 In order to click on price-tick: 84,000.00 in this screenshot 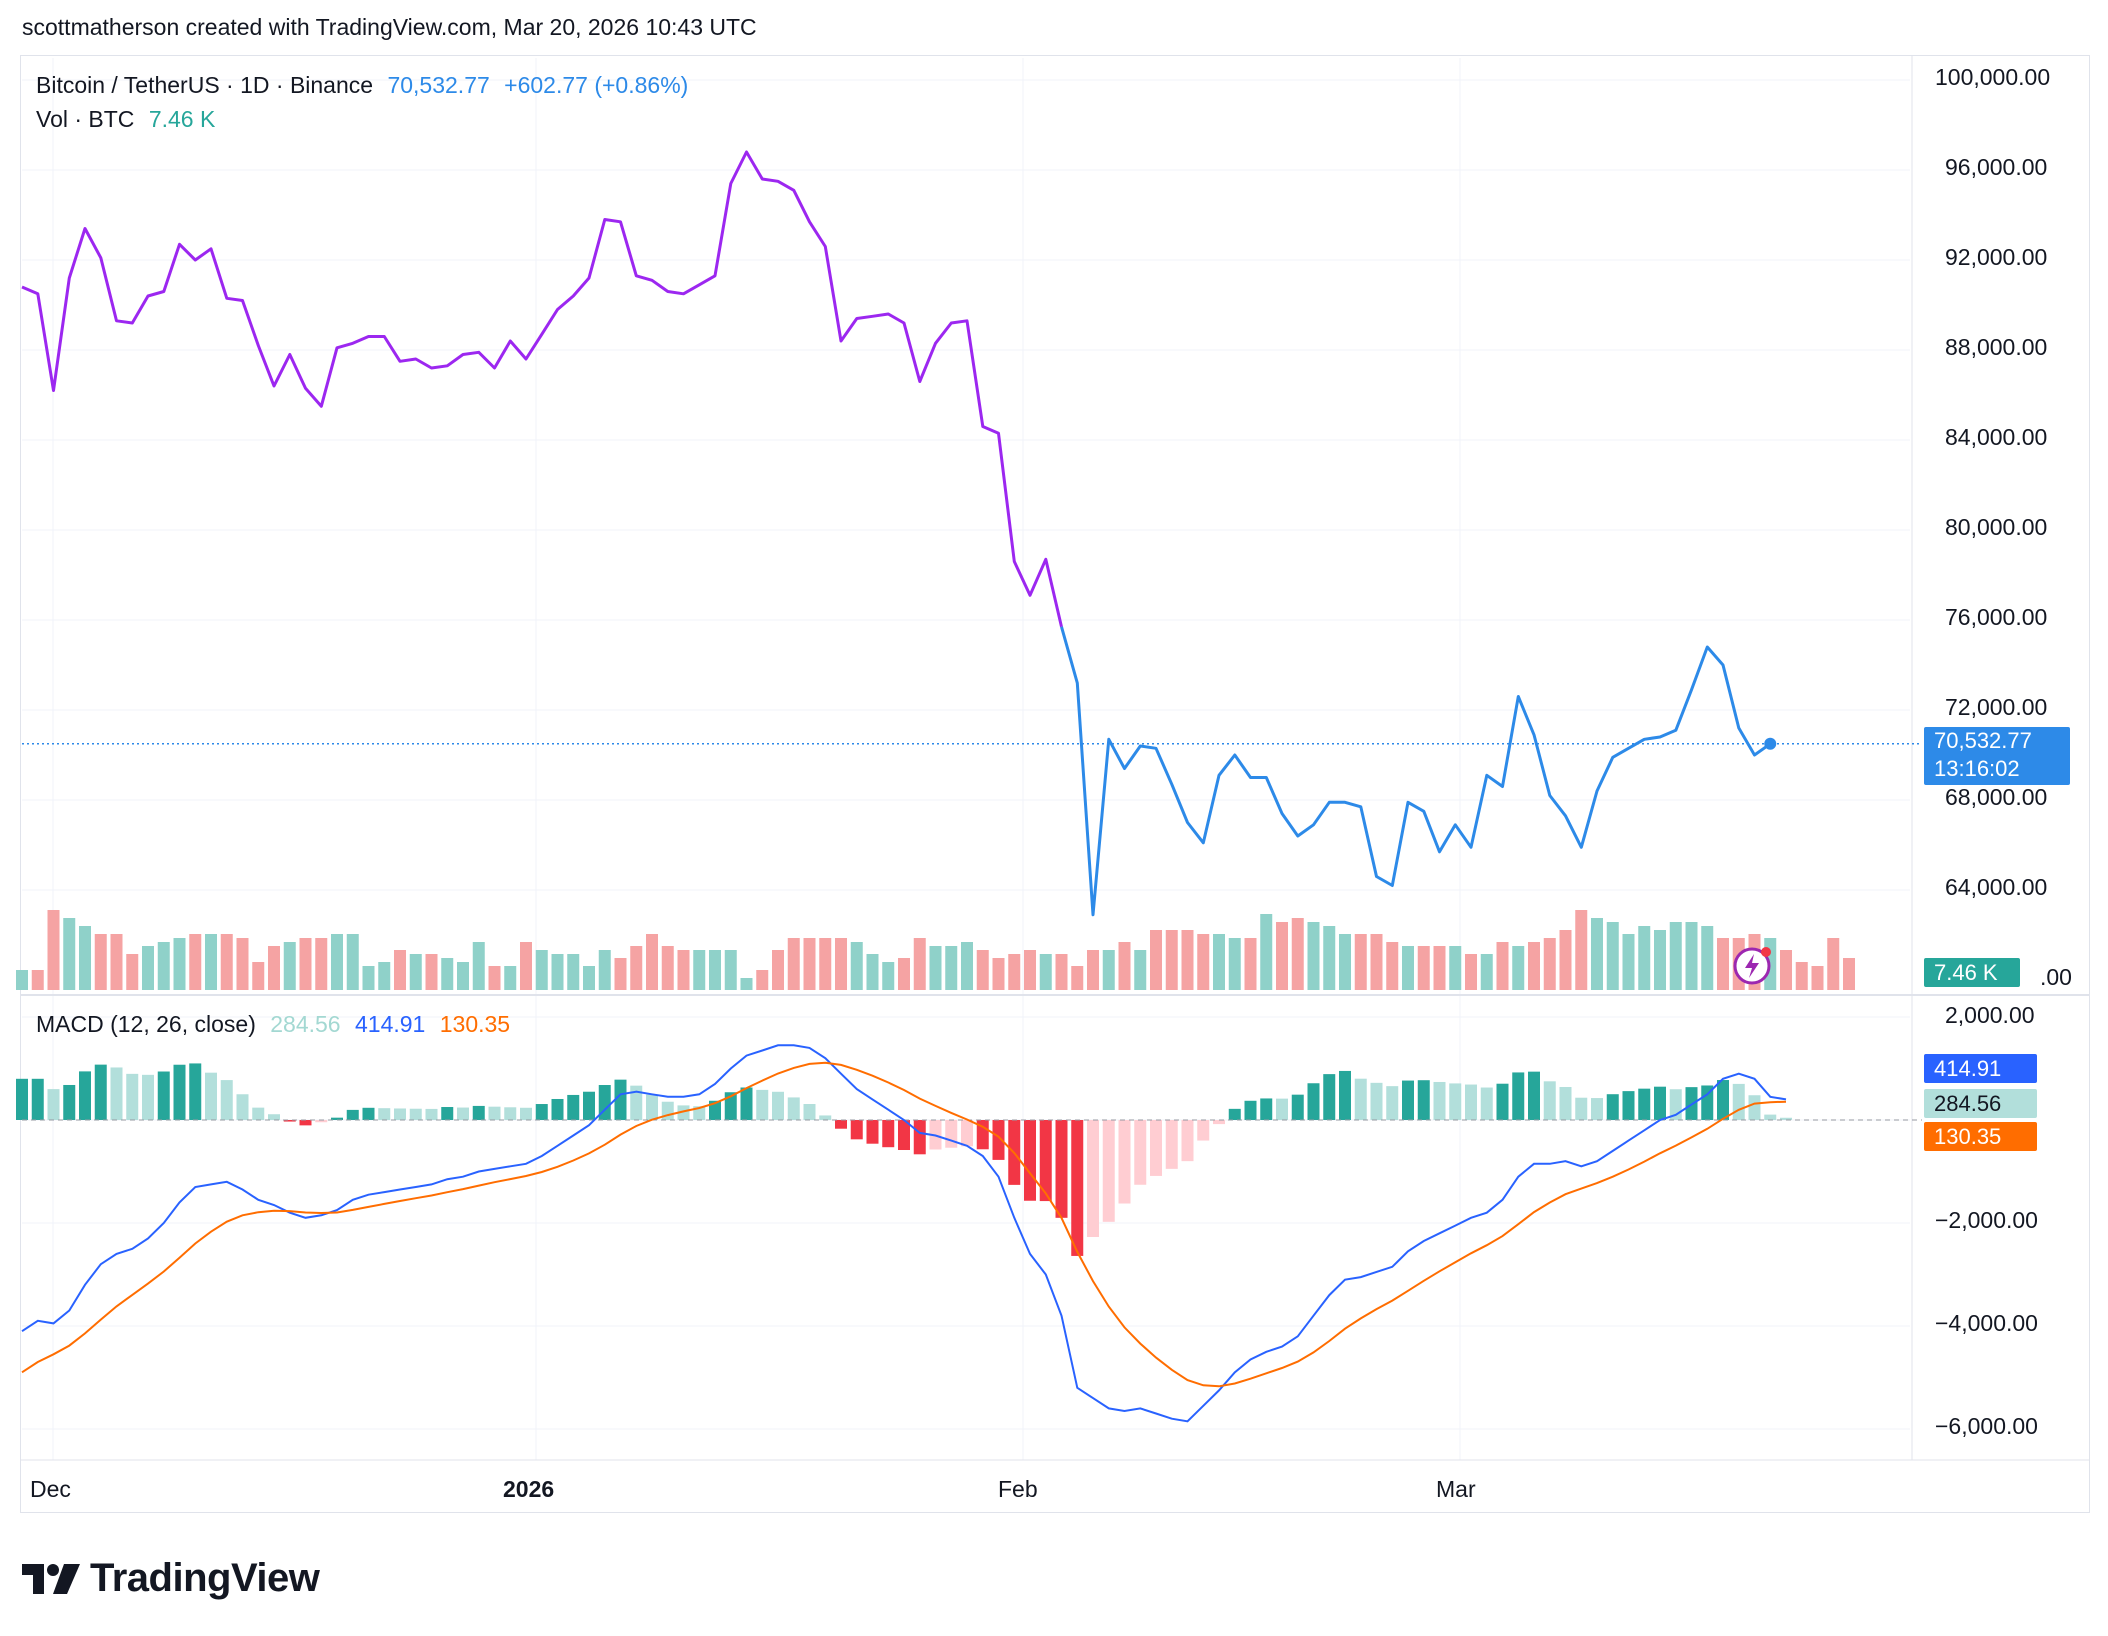, I will do `click(1996, 437)`.